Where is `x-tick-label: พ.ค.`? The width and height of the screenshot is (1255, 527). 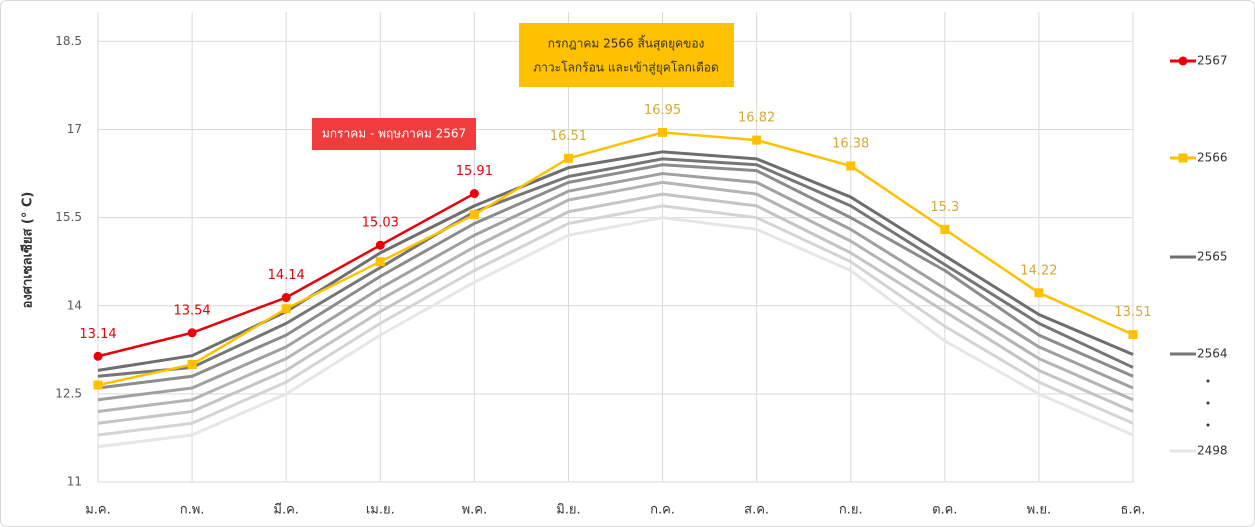
x-tick-label: พ.ค. is located at coordinates (475, 510).